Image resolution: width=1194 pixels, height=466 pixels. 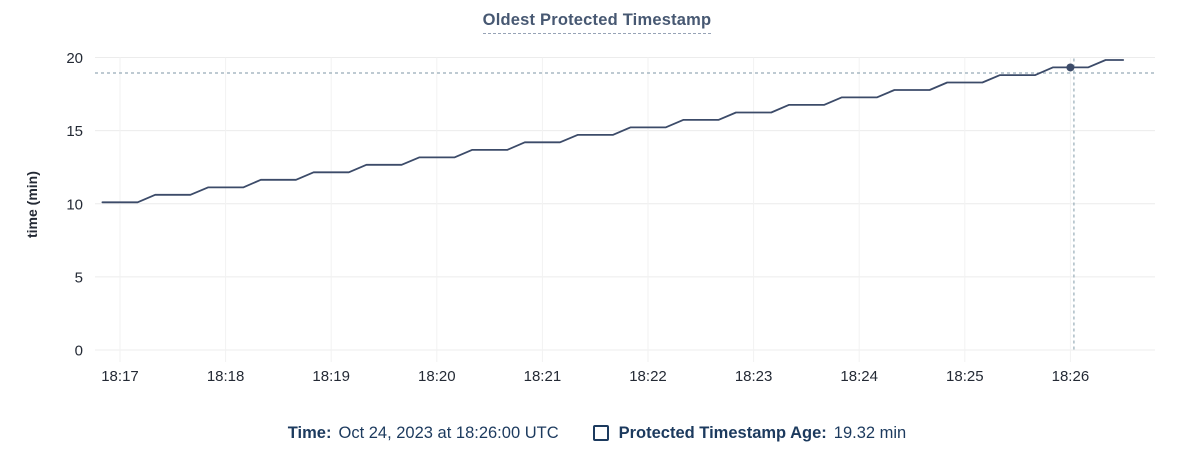 I want to click on legend-time-group: Time: Oct 24, 2023 at 18:26:00 UTC, so click(x=423, y=433).